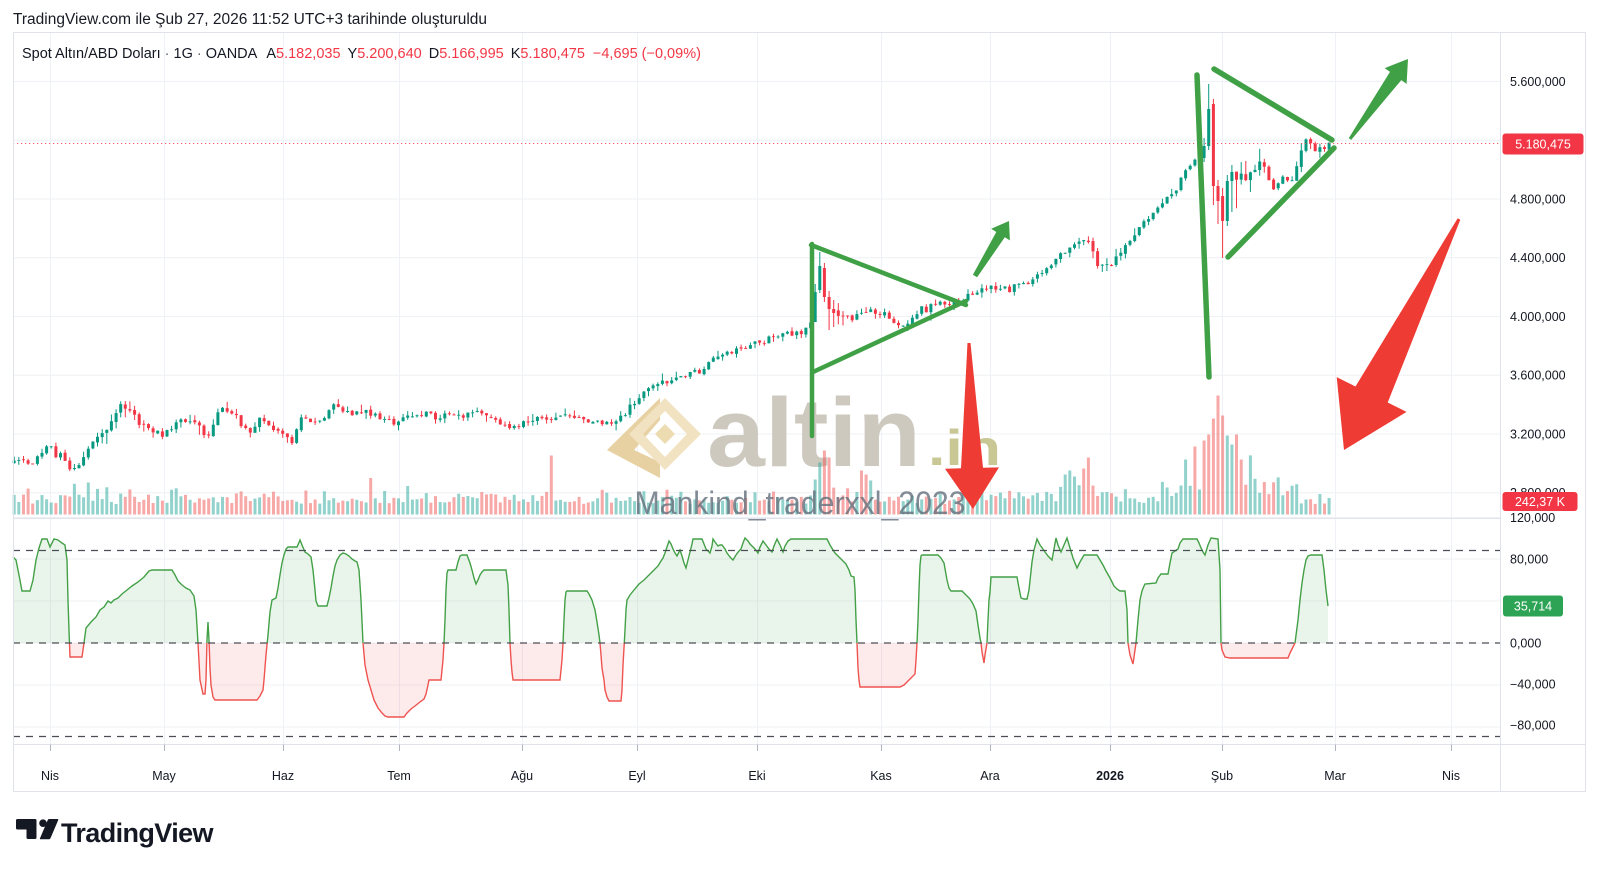 Image resolution: width=1600 pixels, height=872 pixels. Describe the element at coordinates (1543, 144) in the screenshot. I see `svg-text: 5.180,475` at that location.